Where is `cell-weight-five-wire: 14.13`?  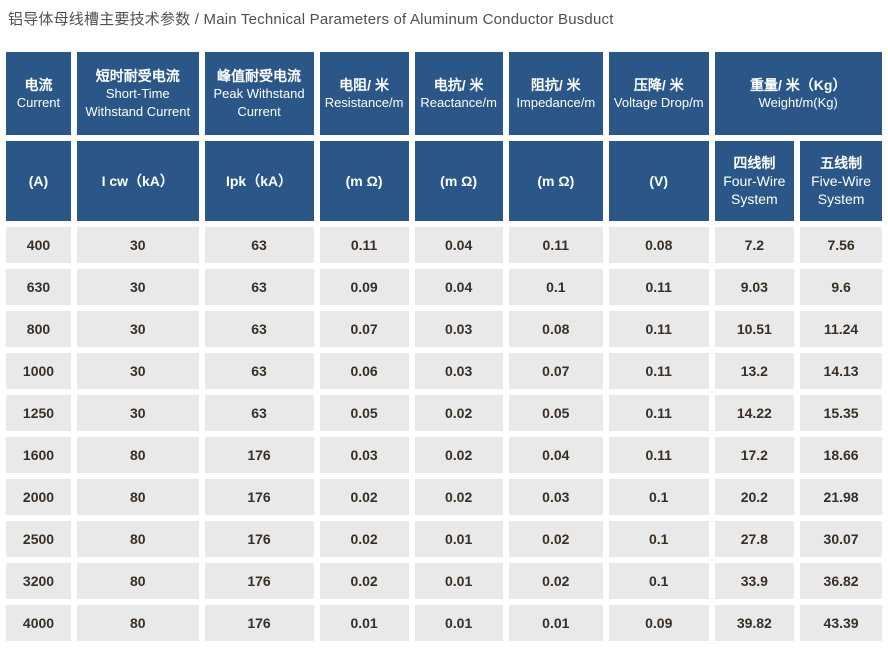
cell-weight-five-wire: 14.13 is located at coordinates (841, 371).